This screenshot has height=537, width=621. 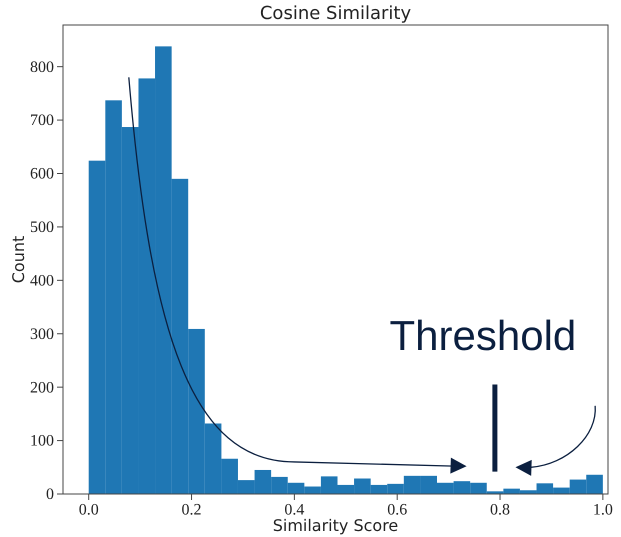 What do you see at coordinates (335, 525) in the screenshot?
I see `x-axis-title: Similarity Score` at bounding box center [335, 525].